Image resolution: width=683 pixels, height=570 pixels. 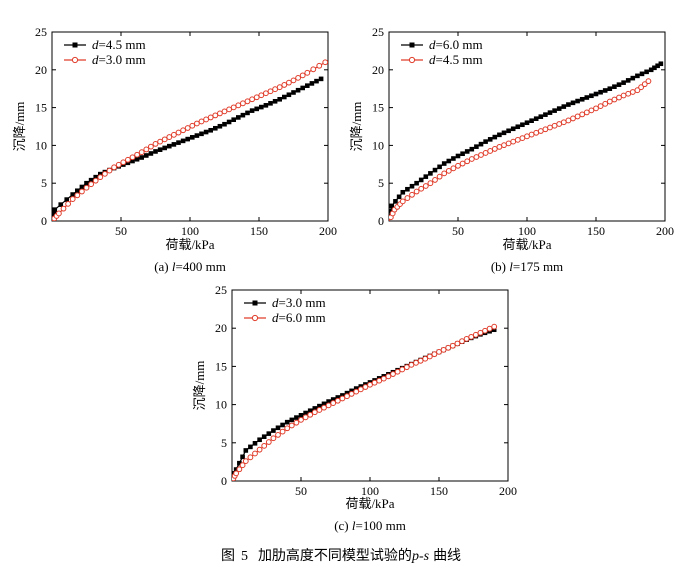 I want to click on x-tick-label: 100, so click(x=370, y=491).